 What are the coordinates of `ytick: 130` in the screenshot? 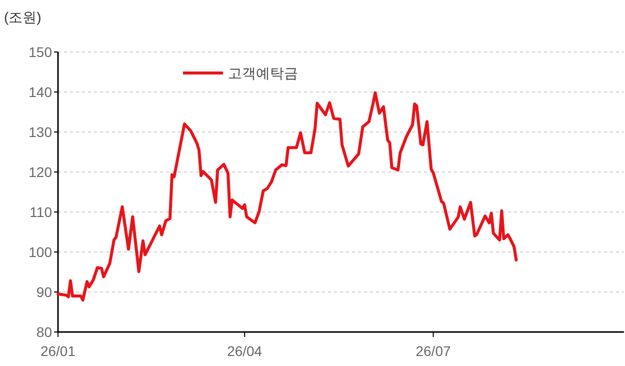 It's located at (40, 132).